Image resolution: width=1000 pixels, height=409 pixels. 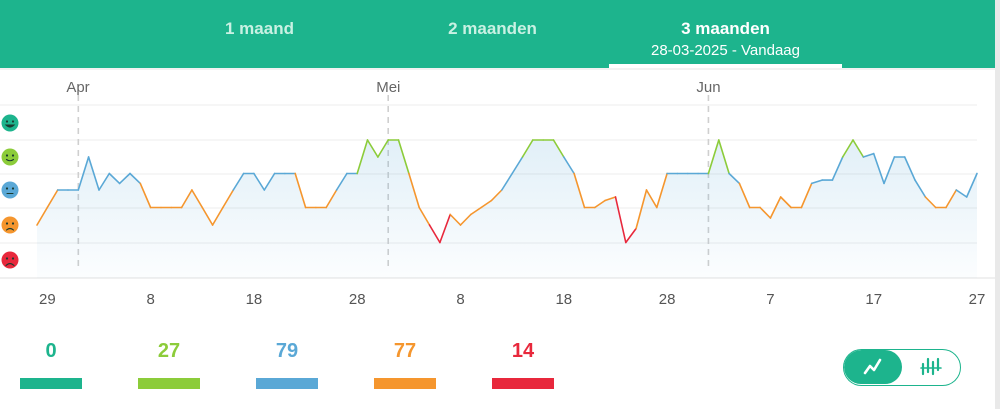 I want to click on tab-2-maanden: 2 maanden, so click(x=492, y=34).